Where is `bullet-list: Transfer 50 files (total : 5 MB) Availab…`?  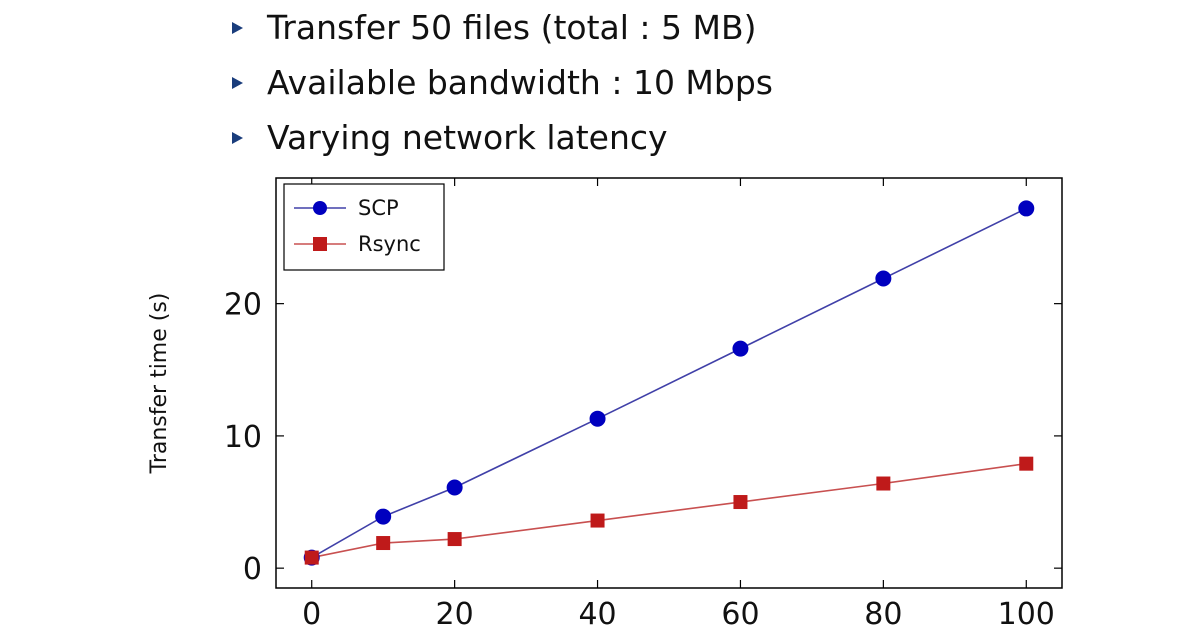 bullet-list: Transfer 50 files (total : 5 MB) Availab… is located at coordinates (500, 82).